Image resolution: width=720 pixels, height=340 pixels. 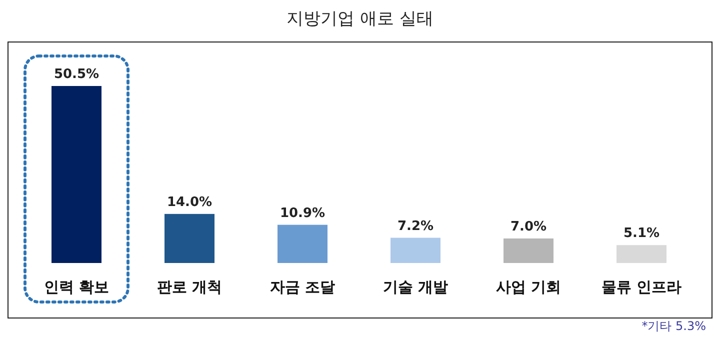 What do you see at coordinates (303, 213) in the screenshot?
I see `data-label: 10.9%` at bounding box center [303, 213].